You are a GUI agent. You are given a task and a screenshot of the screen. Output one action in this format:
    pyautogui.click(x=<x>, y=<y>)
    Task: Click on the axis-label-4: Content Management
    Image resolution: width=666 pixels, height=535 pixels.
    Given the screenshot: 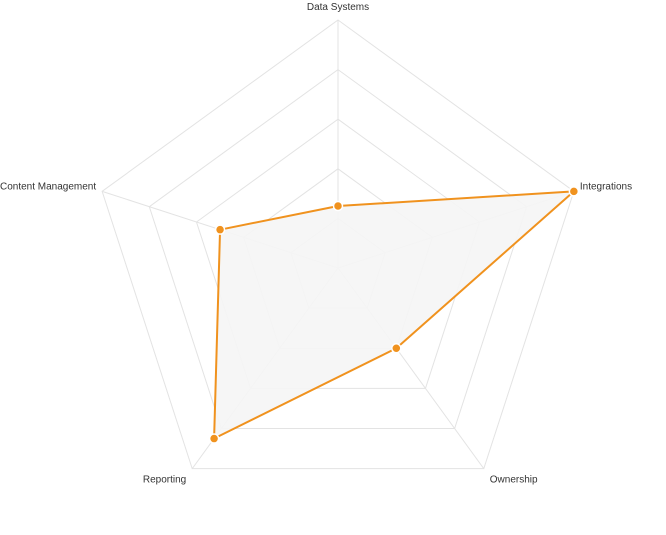 What is the action you would take?
    pyautogui.click(x=48, y=186)
    